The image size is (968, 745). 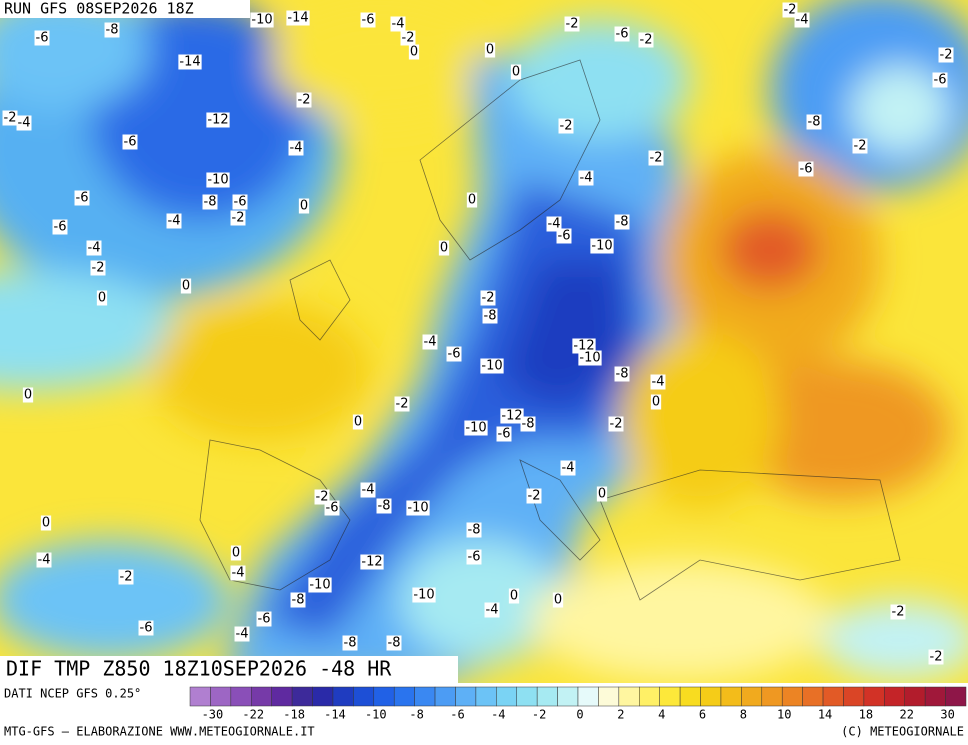 What do you see at coordinates (743, 715) in the screenshot?
I see `colorbar-tick-label: 8` at bounding box center [743, 715].